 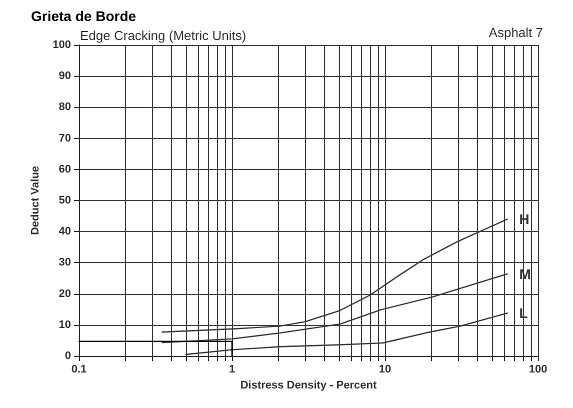 What do you see at coordinates (64, 107) in the screenshot?
I see `y-tick-label: 80` at bounding box center [64, 107].